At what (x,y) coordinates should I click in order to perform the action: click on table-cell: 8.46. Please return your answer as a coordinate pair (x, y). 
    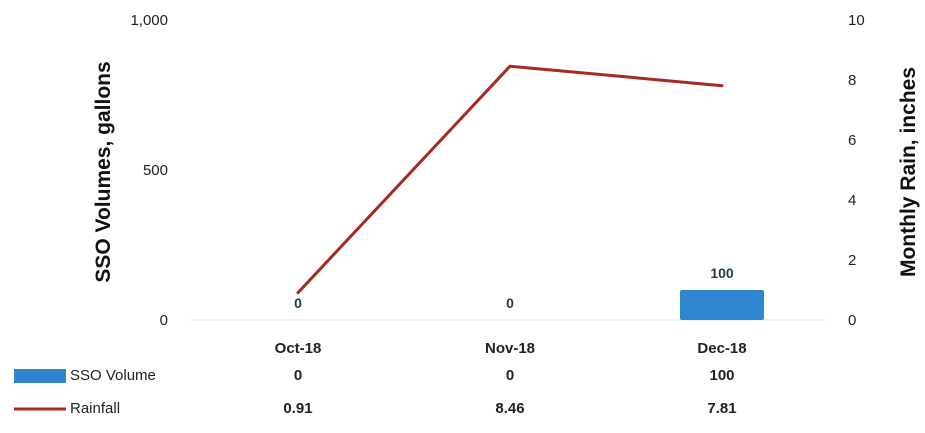
    Looking at the image, I should click on (509, 408).